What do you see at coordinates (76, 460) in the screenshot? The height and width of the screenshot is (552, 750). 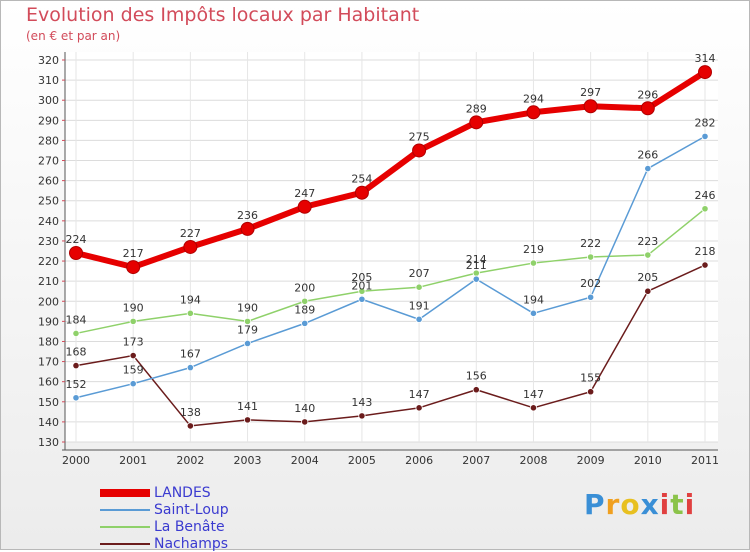 I see `x-tick-label: 2000` at bounding box center [76, 460].